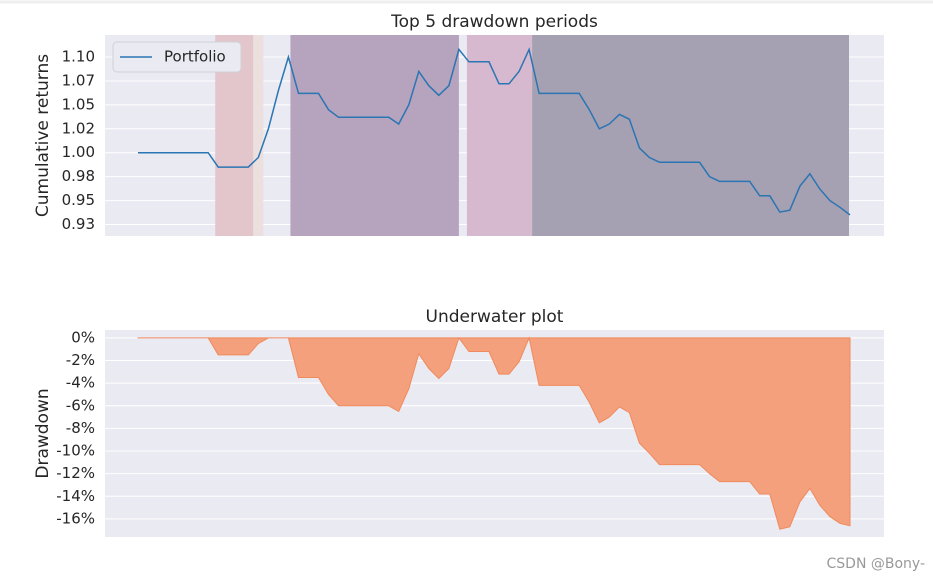 The width and height of the screenshot is (933, 579). I want to click on y-tick-label: -4%, so click(80, 383).